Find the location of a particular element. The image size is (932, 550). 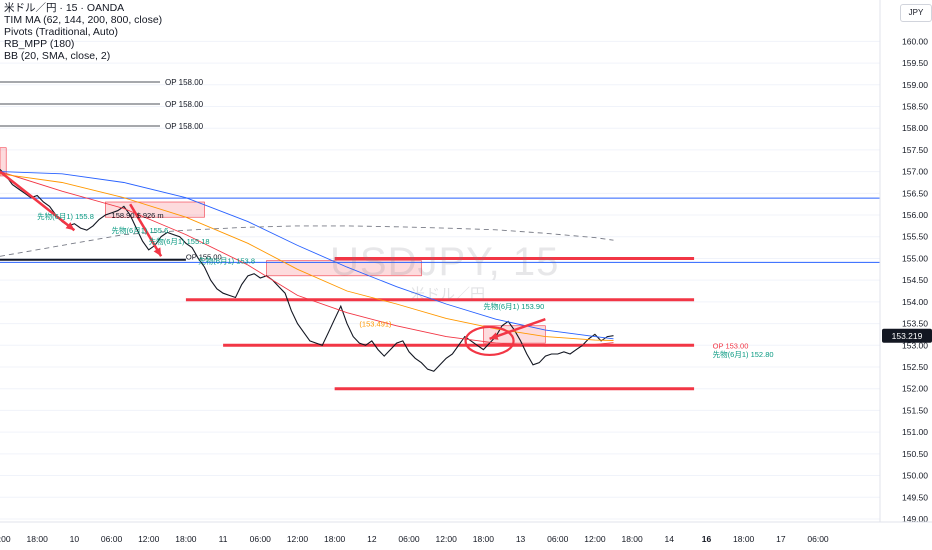

time-tick-label: 12 is located at coordinates (372, 539).